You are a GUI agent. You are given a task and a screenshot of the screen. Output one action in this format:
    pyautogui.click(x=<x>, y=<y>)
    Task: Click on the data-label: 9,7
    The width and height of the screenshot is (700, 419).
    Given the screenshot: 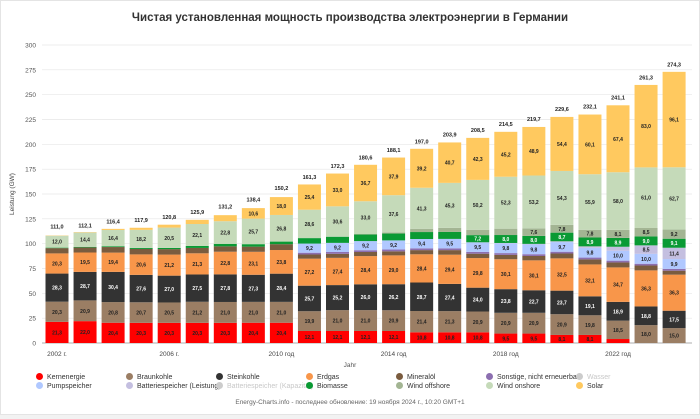 What is the action you would take?
    pyautogui.click(x=561, y=248)
    